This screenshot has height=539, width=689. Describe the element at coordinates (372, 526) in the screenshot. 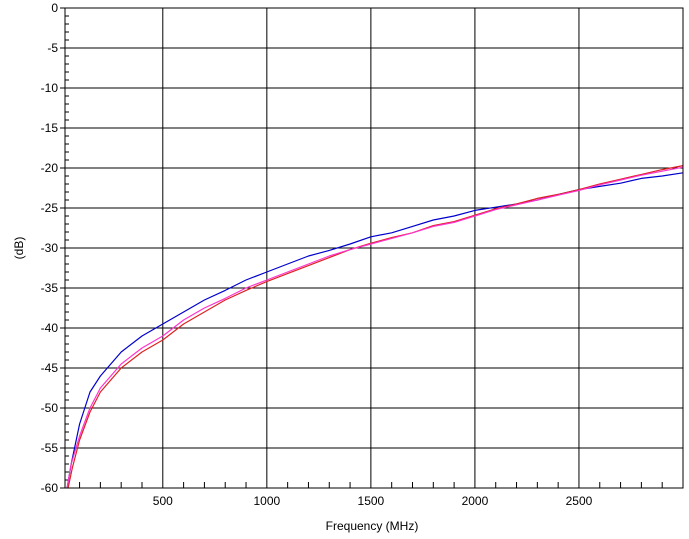

I see `x-axis-title: Frequency (MHz)` at that location.